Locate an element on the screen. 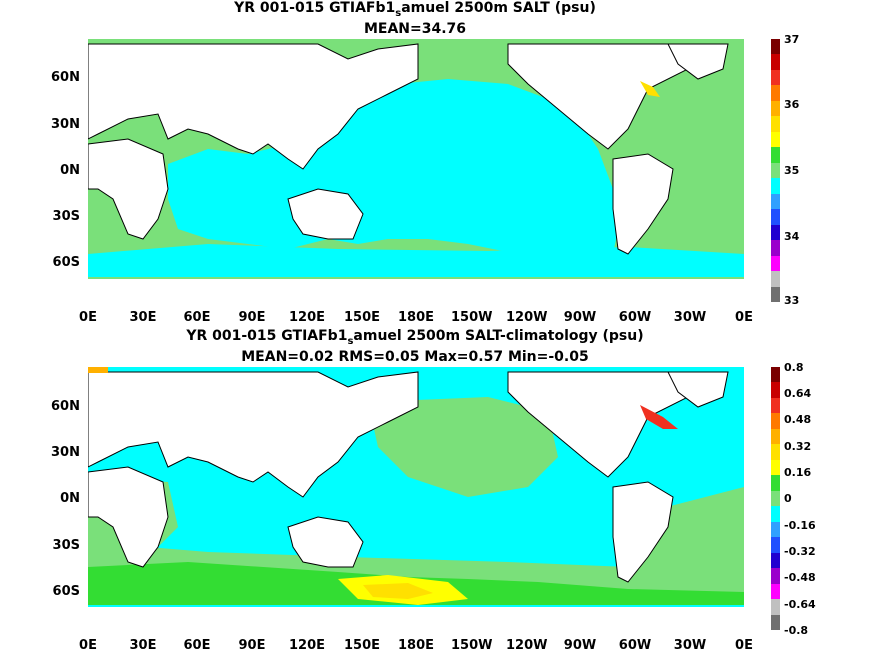 The image size is (875, 656). panel1-cbar-label-34: 34 is located at coordinates (792, 236).